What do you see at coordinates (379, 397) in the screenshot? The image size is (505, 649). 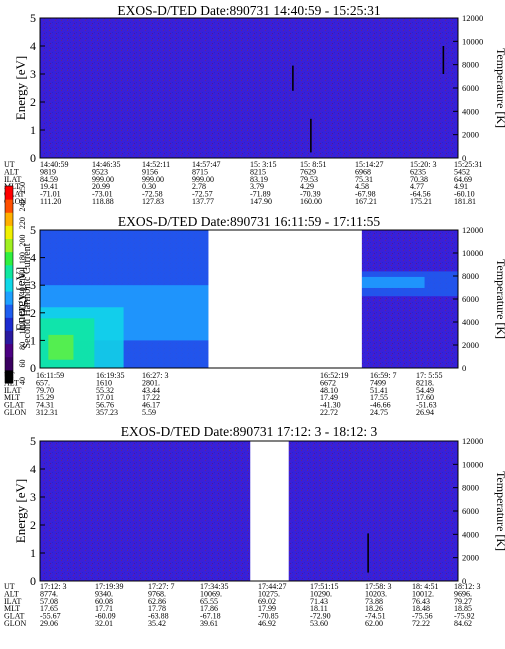 I see `table-cell: 17.55` at bounding box center [379, 397].